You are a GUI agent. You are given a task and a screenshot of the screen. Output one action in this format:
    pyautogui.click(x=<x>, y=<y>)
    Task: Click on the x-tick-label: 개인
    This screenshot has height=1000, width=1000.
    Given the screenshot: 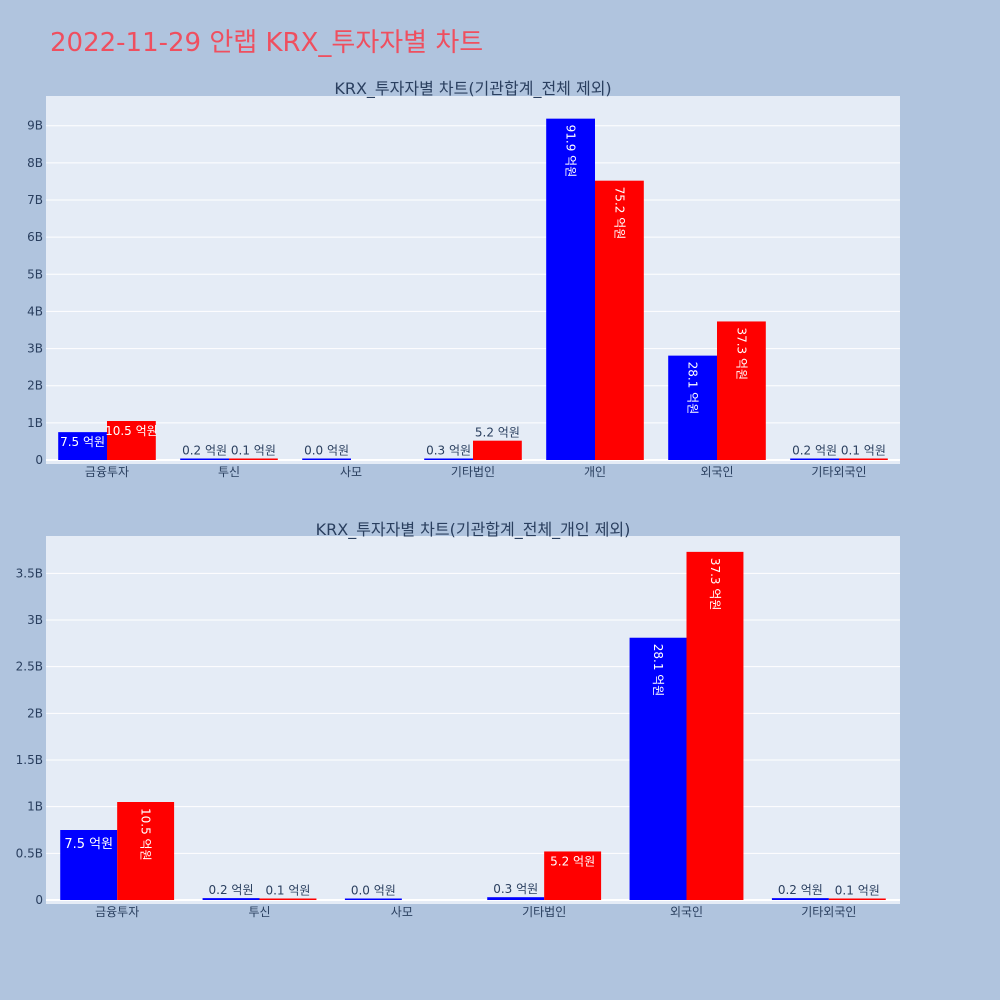 What is the action you would take?
    pyautogui.click(x=595, y=472)
    